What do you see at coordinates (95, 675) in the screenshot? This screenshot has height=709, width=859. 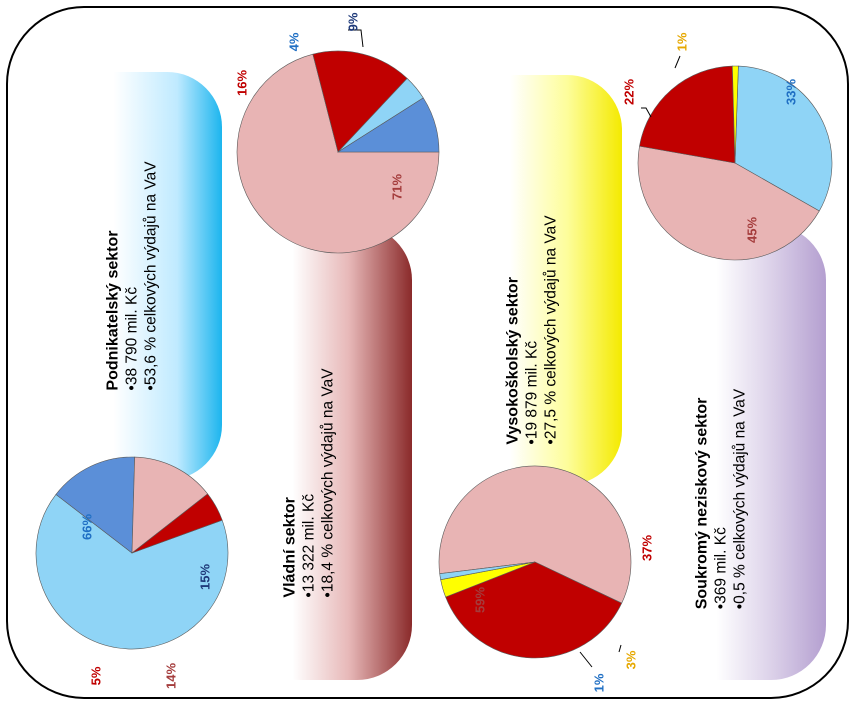 I see `slice-label: 5%` at bounding box center [95, 675].